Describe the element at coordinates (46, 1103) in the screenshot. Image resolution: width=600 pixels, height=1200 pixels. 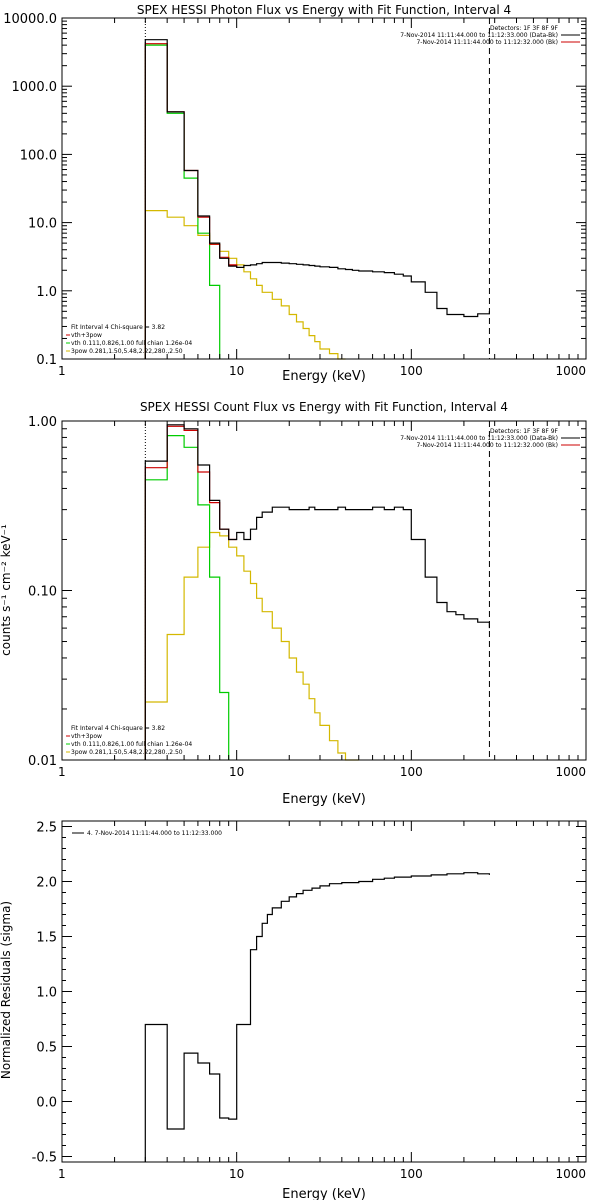
I see `y-tick-label: 0.0` at that location.